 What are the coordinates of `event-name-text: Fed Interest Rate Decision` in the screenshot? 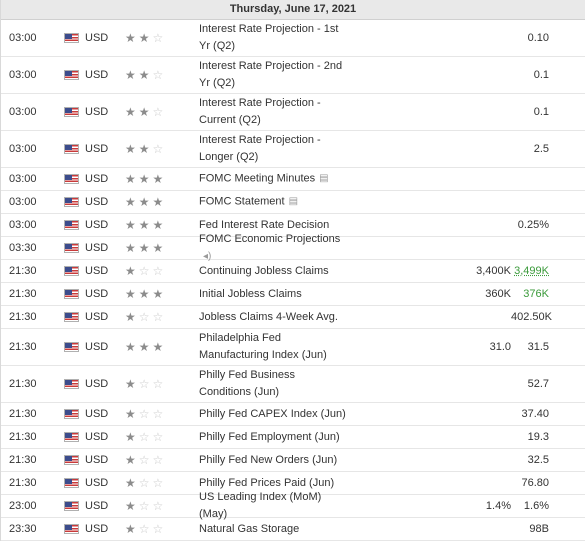 It's located at (264, 224).